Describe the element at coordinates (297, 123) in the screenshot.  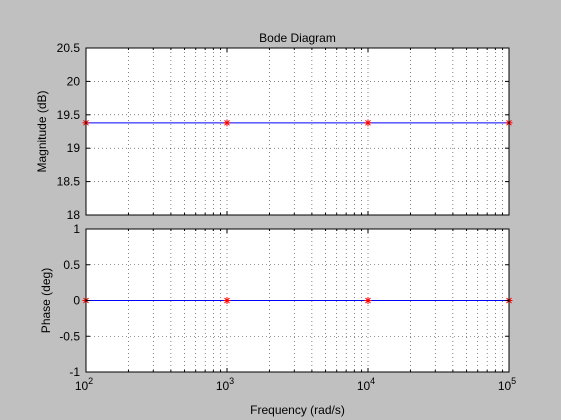
I see `magnitude-series` at that location.